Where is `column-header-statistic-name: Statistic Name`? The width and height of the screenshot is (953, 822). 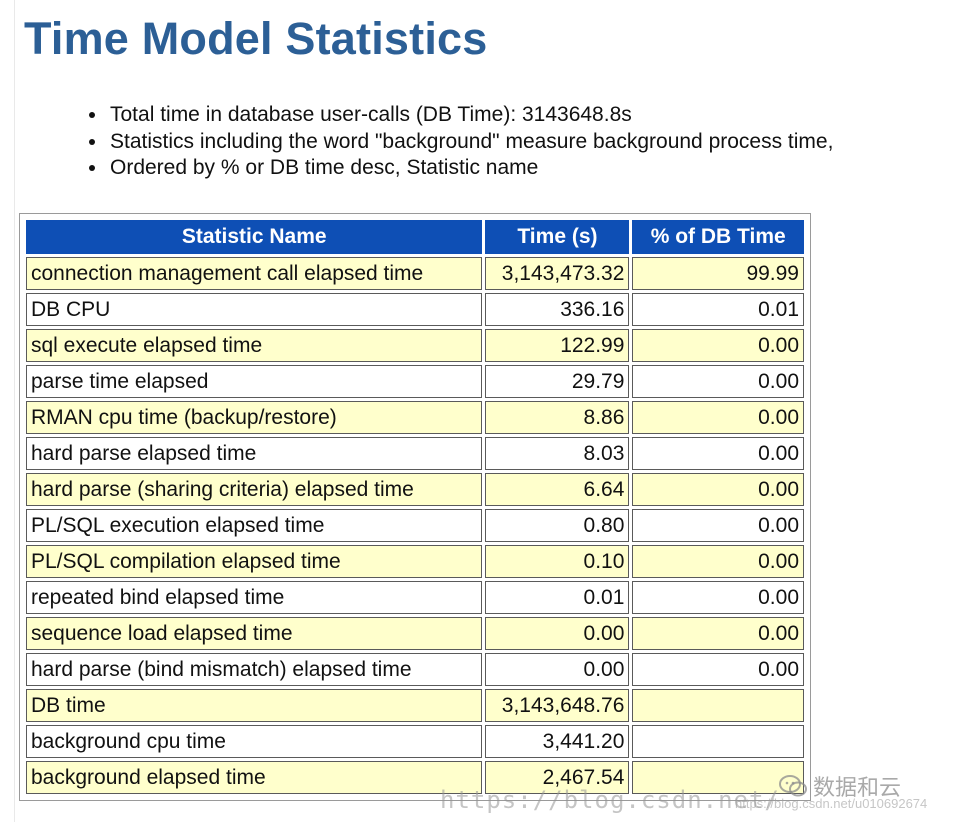
column-header-statistic-name: Statistic Name is located at coordinates (254, 237).